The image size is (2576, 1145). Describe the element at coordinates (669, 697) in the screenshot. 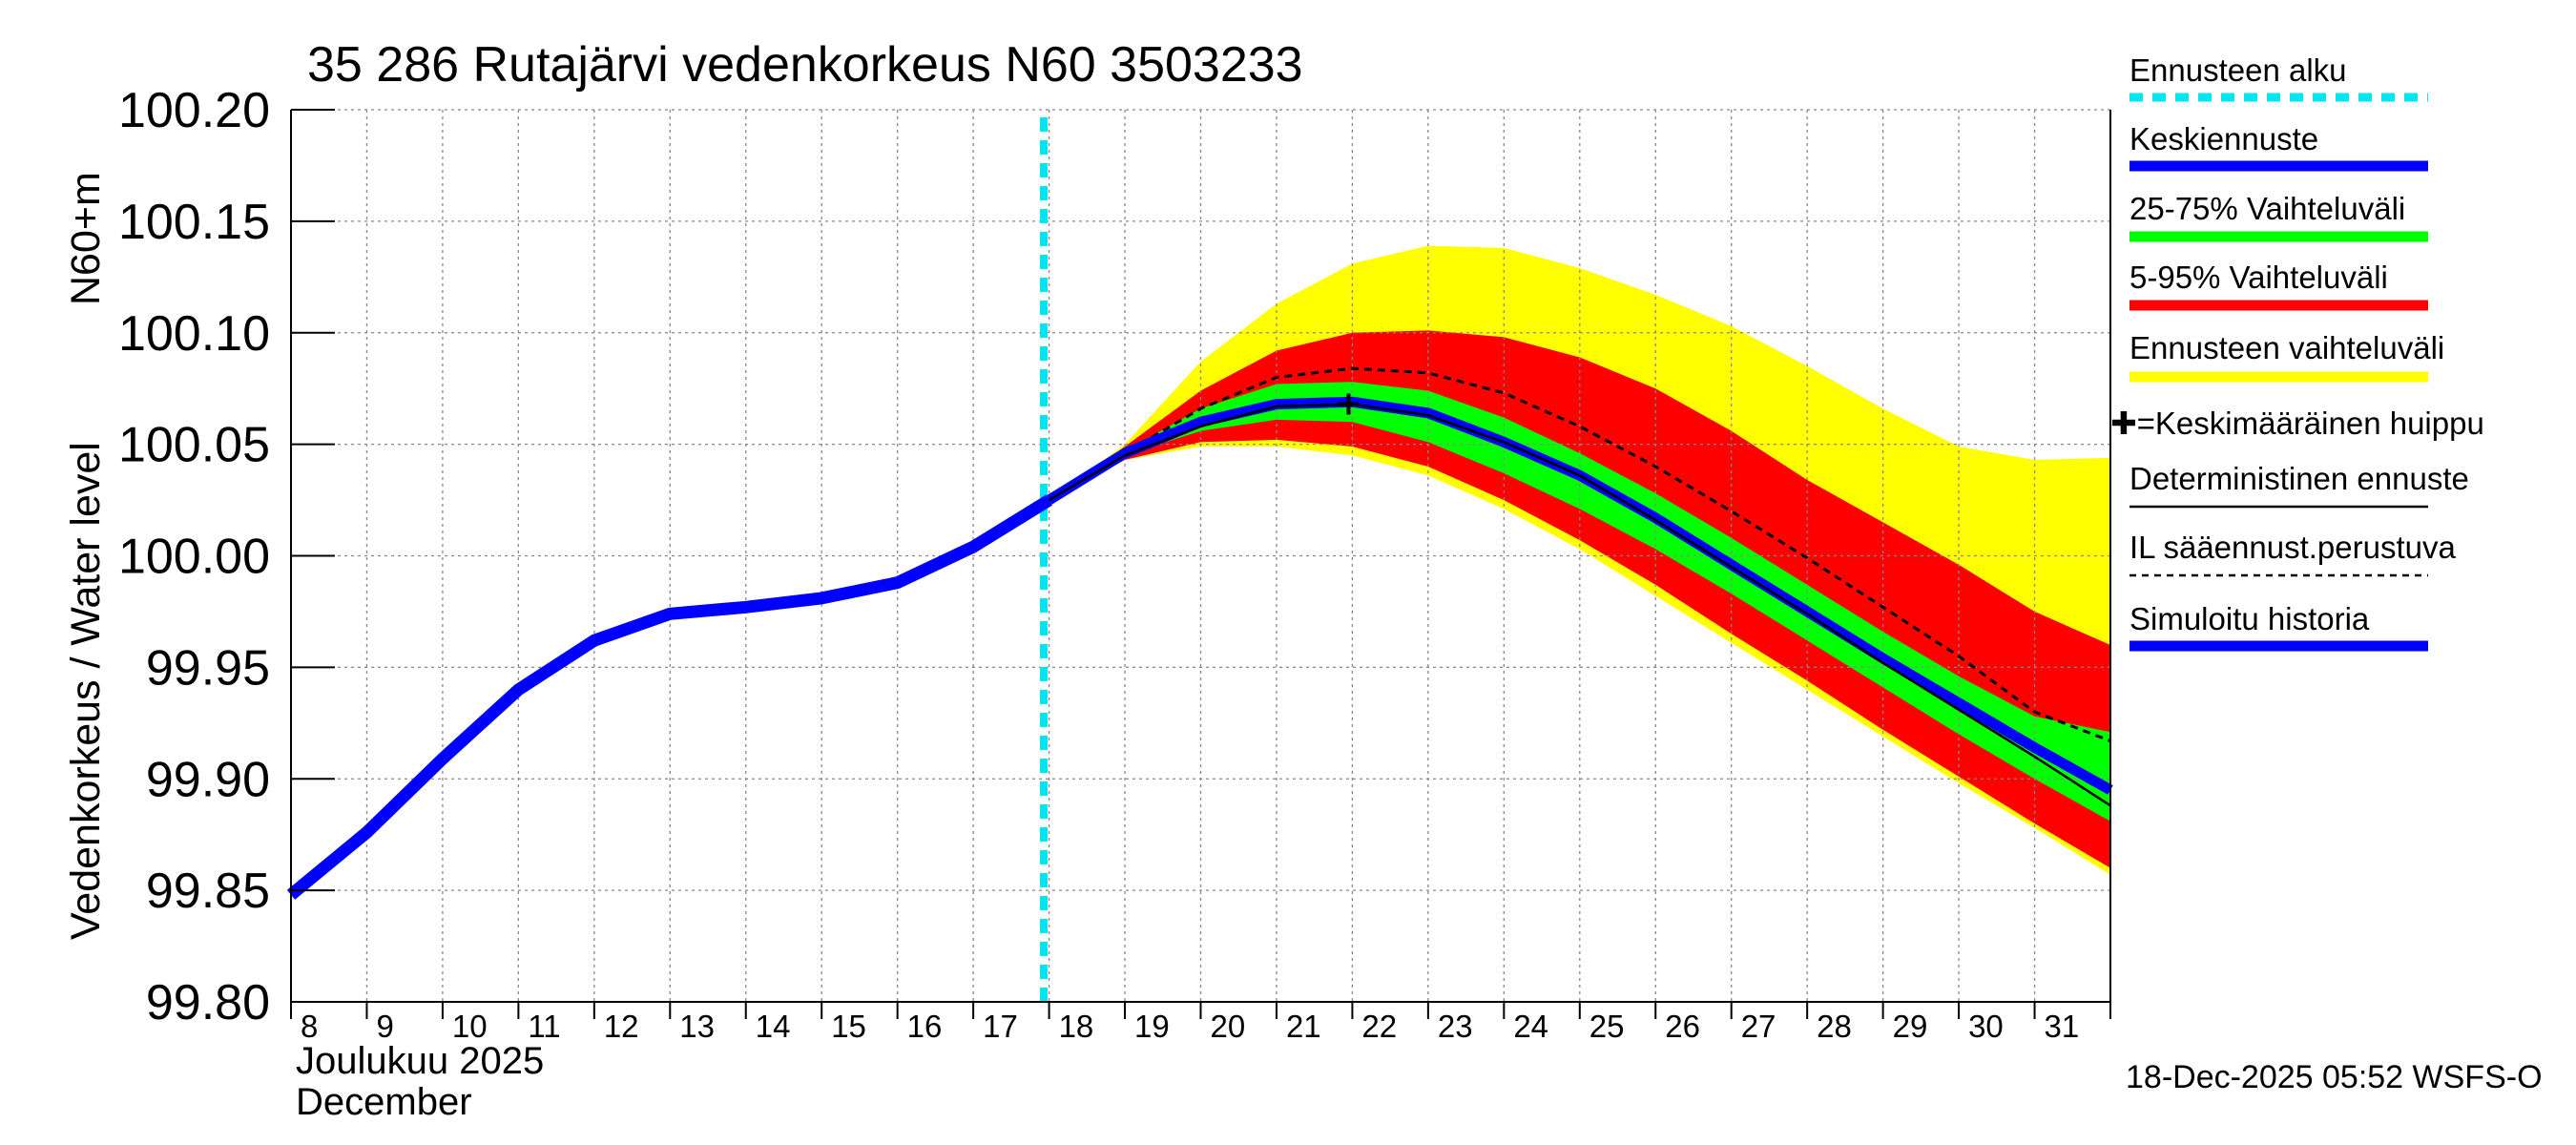

I see `simulated-history-line` at that location.